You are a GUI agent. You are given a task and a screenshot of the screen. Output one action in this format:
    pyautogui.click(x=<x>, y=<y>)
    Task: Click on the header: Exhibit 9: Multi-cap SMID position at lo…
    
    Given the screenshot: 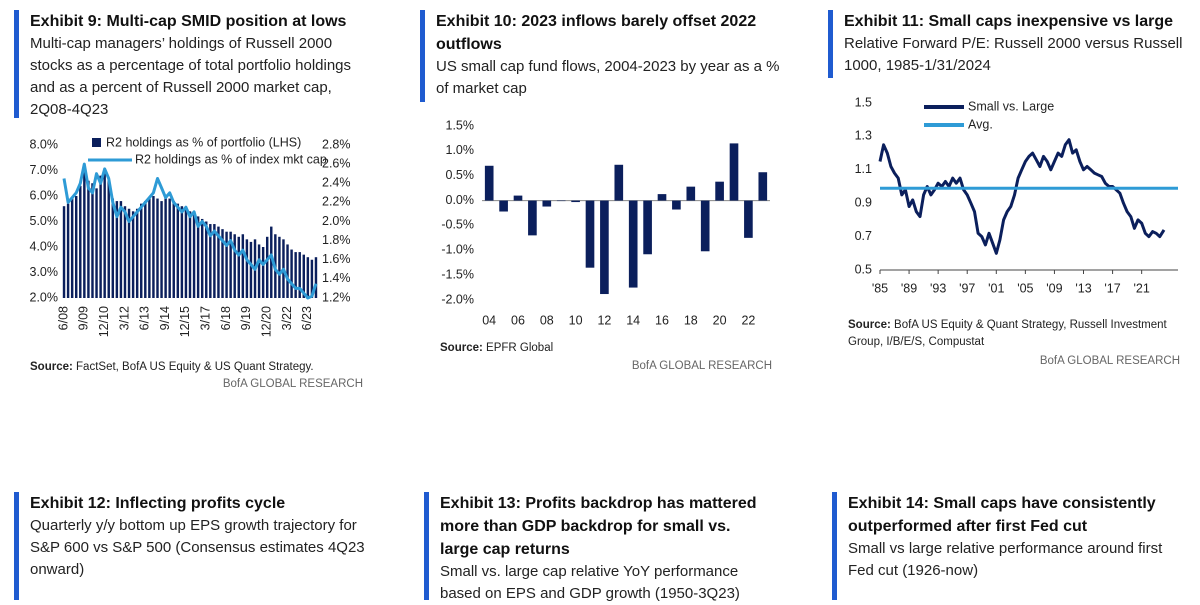 What is the action you would take?
    pyautogui.click(x=192, y=64)
    